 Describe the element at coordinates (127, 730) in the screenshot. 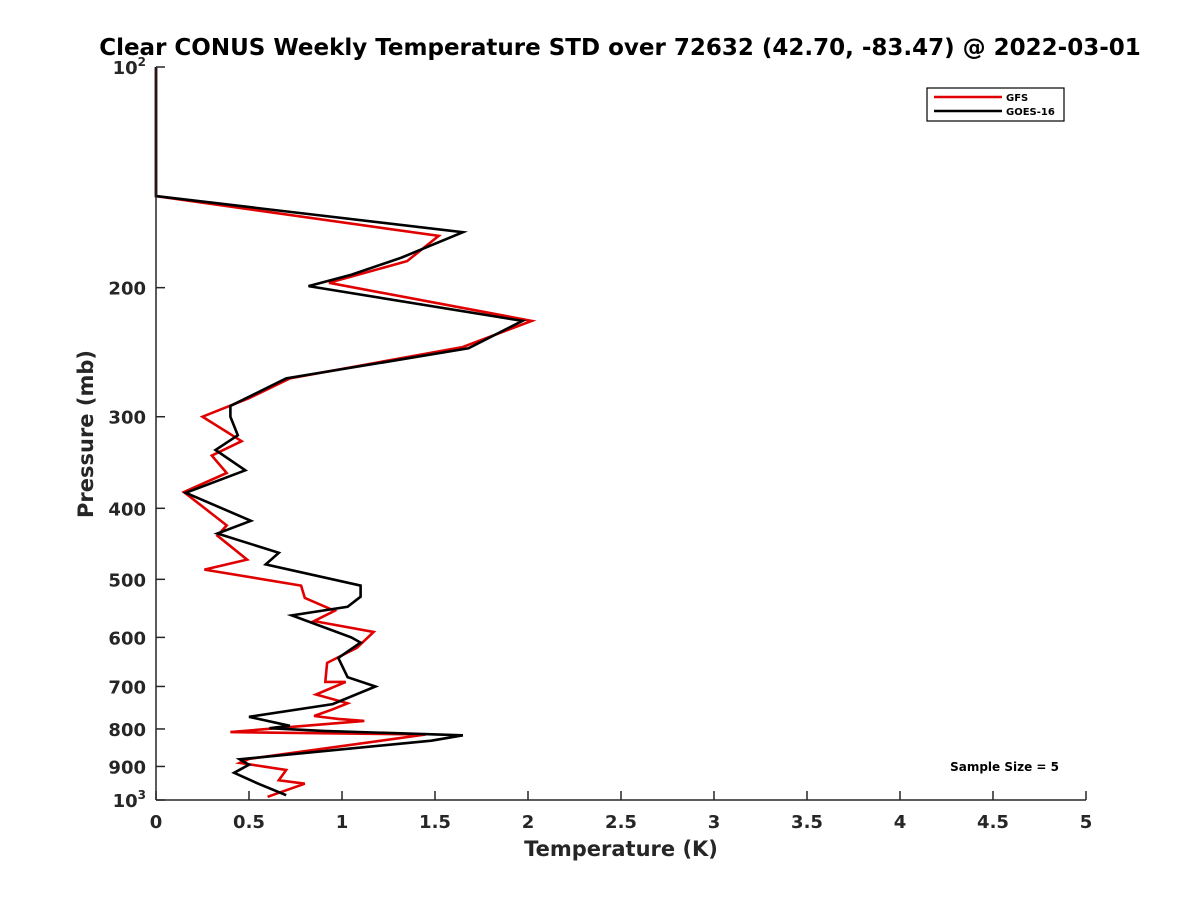

I see `y-tick-label: 800` at that location.